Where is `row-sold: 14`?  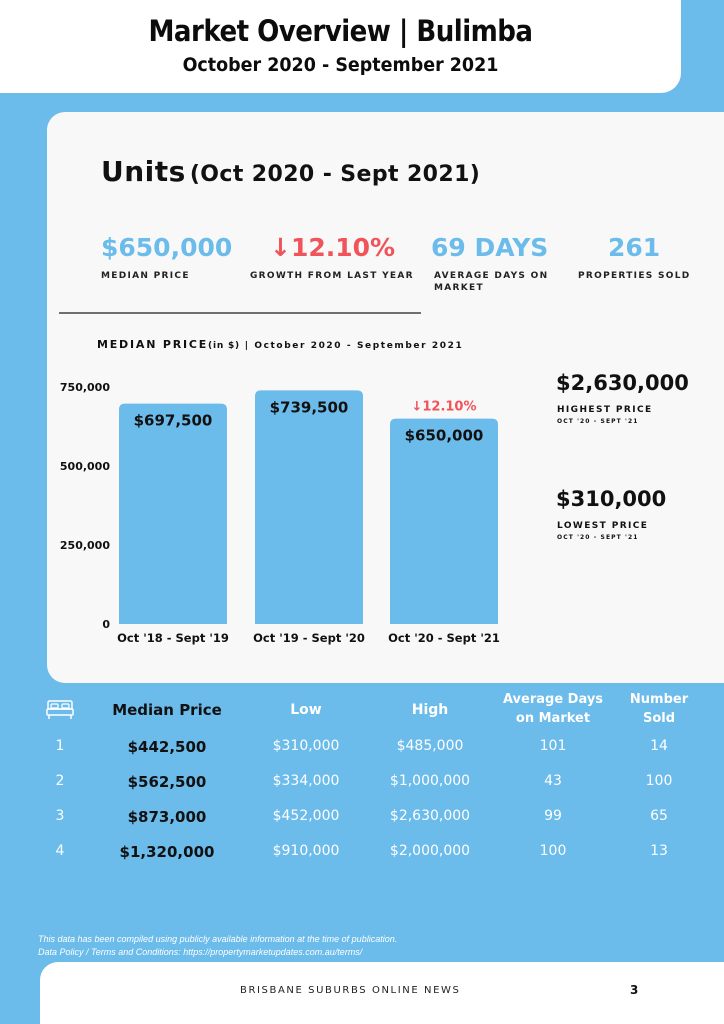
row-sold: 14 is located at coordinates (659, 746).